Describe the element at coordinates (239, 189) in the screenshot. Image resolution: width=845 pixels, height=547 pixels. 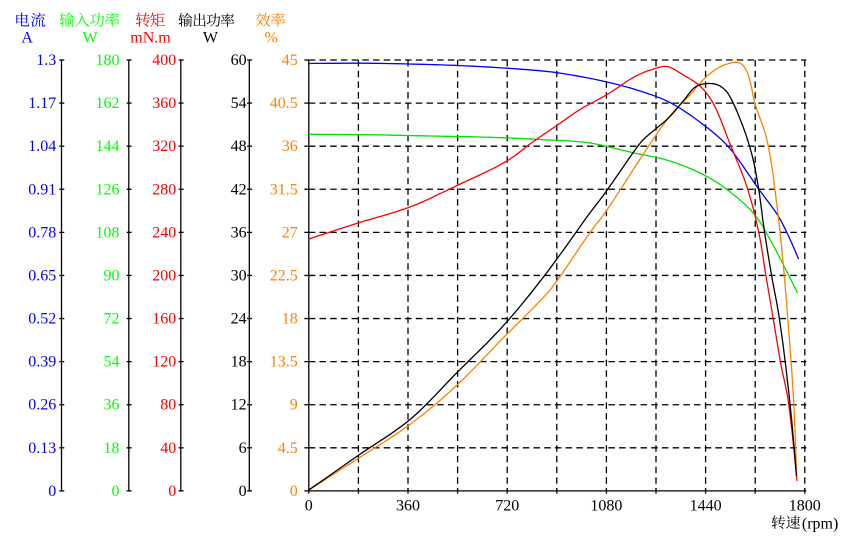
I see `svg-text: 42` at that location.